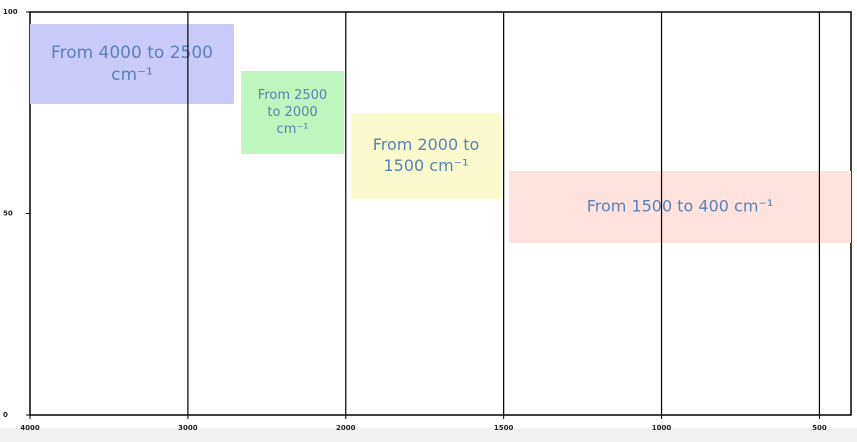 This screenshot has height=442, width=857. What do you see at coordinates (662, 428) in the screenshot?
I see `x-tick-label: 1000` at bounding box center [662, 428].